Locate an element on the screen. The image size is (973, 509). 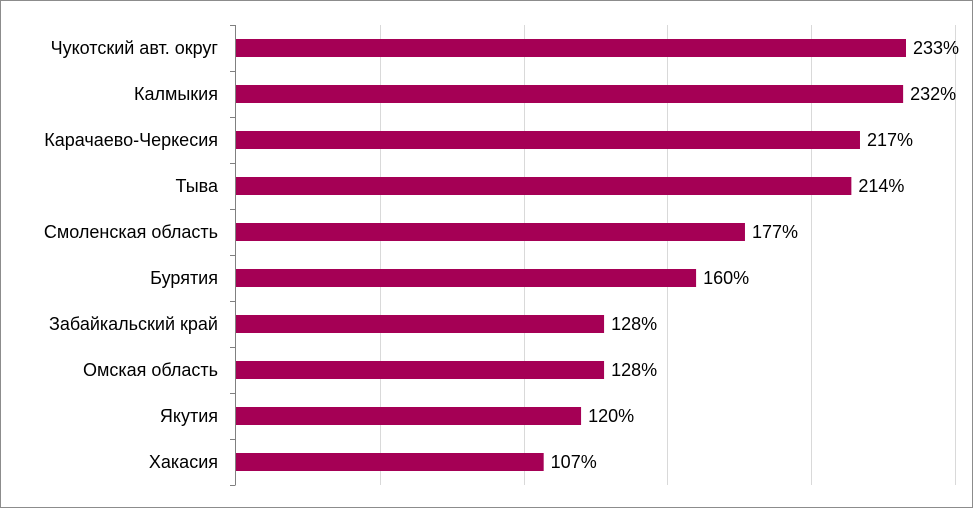
data-label: 107% is located at coordinates (574, 462).